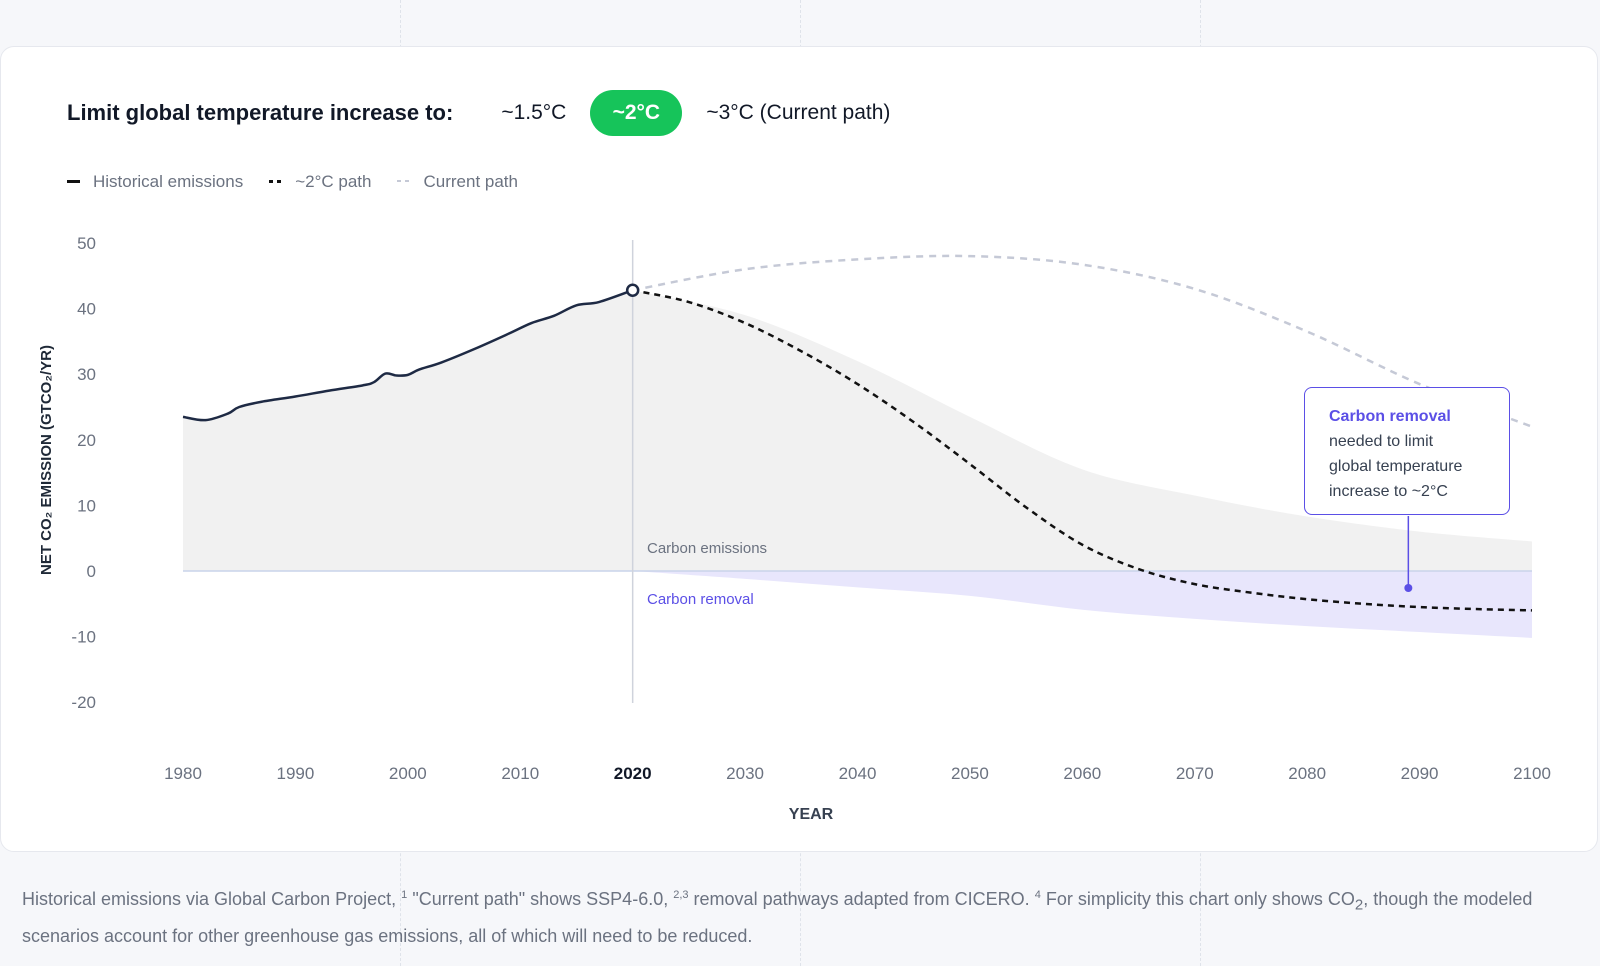  What do you see at coordinates (633, 773) in the screenshot?
I see `x-tick-label: 2020` at bounding box center [633, 773].